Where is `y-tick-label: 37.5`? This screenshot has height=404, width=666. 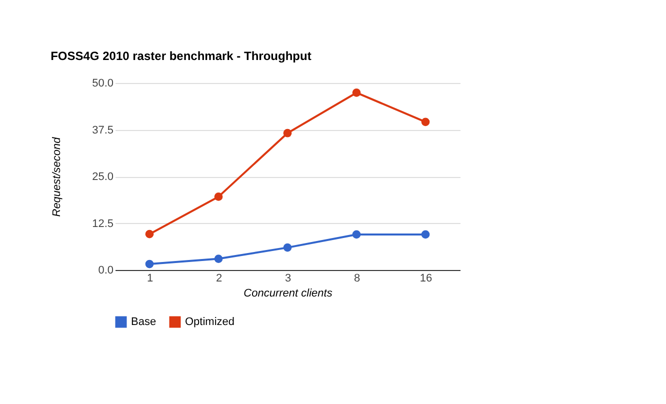
y-tick-label: 37.5 is located at coordinates (103, 130).